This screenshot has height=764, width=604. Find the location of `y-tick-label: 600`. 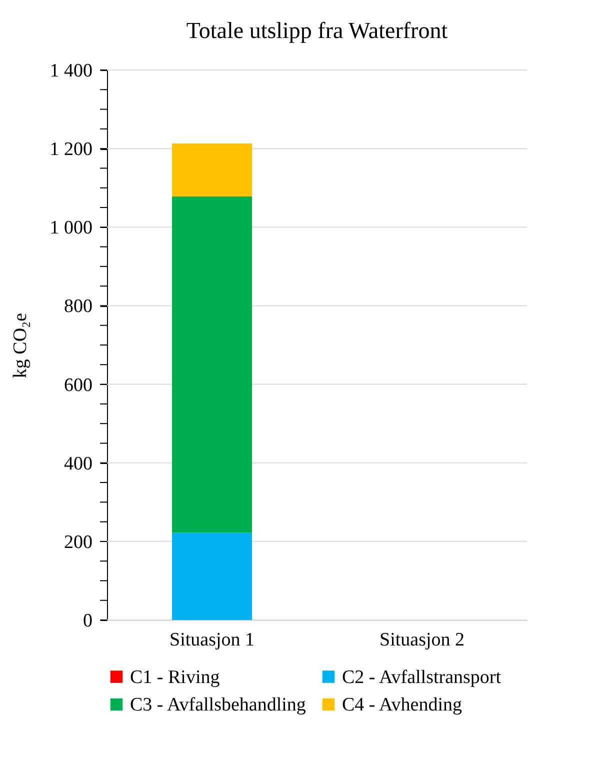

y-tick-label: 600 is located at coordinates (78, 385).